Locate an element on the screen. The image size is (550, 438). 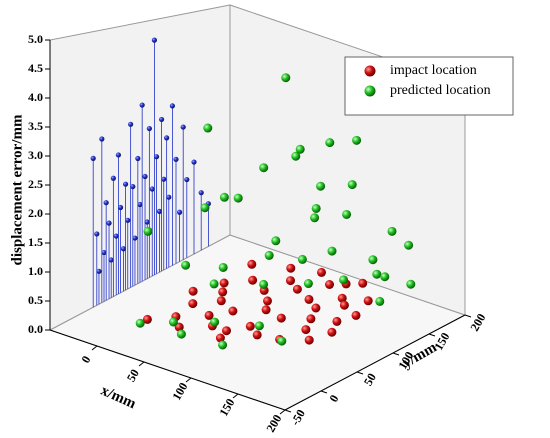
y-tick-label: -50 is located at coordinates (298, 417).